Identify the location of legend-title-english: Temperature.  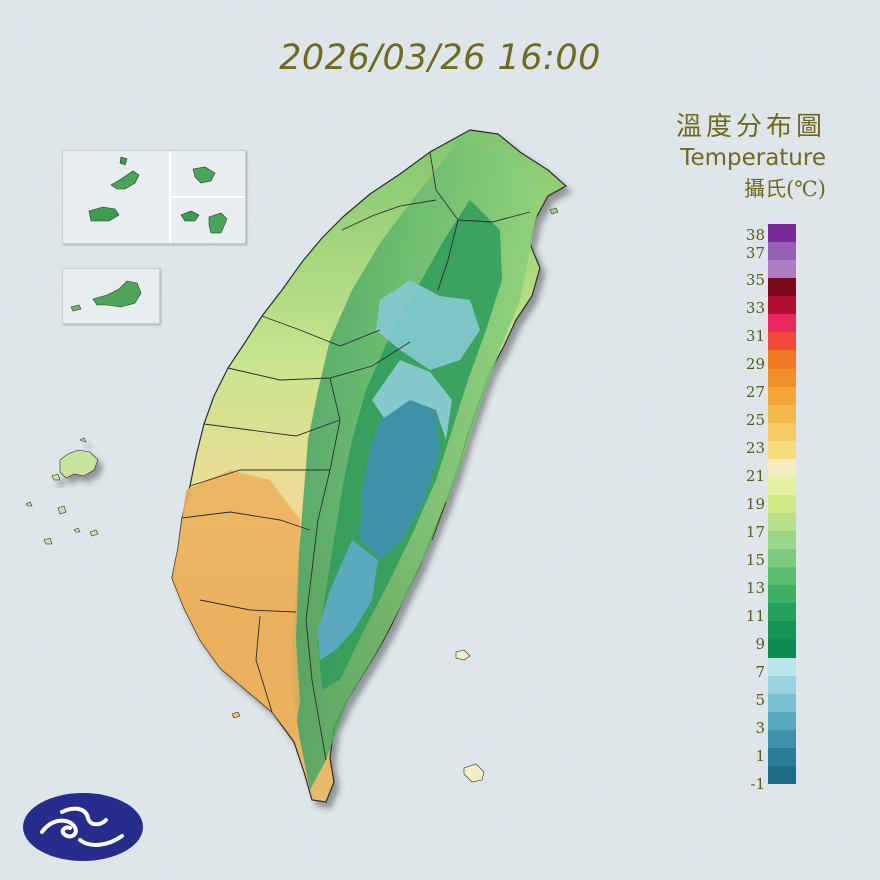
(753, 158).